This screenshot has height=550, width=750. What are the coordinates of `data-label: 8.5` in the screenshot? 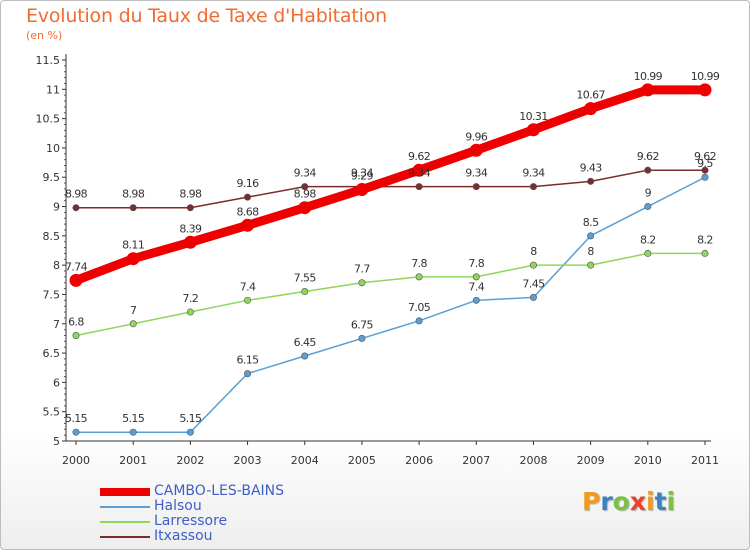 It's located at (591, 222).